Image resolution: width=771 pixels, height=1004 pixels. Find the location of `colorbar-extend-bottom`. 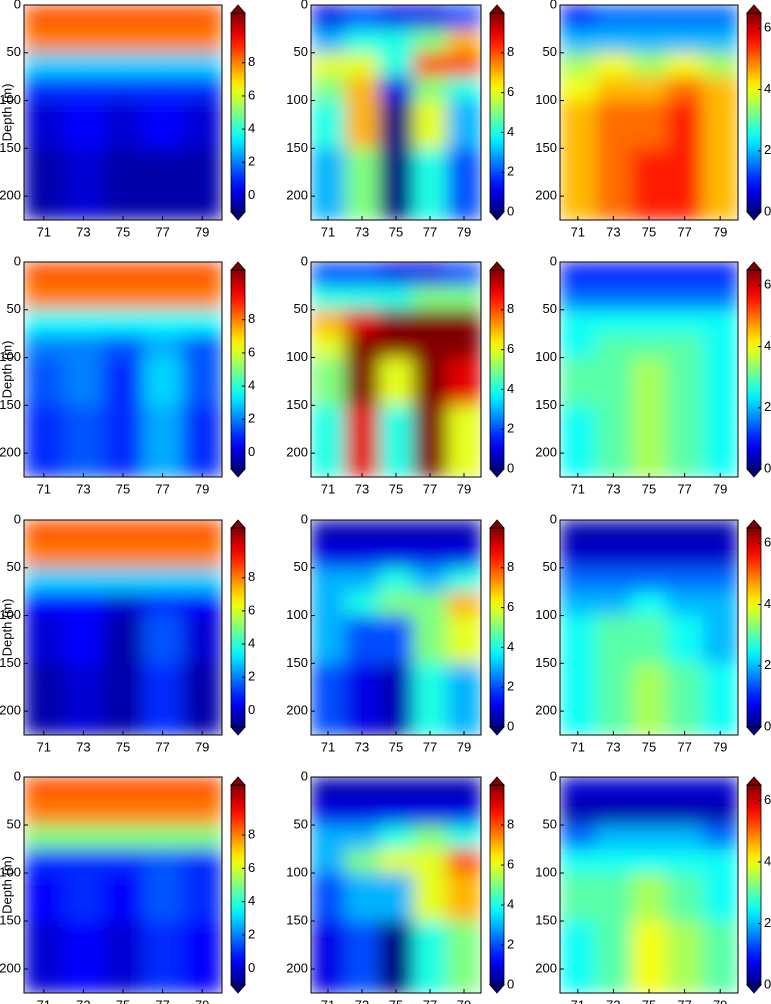

colorbar-extend-bottom is located at coordinates (754, 731).